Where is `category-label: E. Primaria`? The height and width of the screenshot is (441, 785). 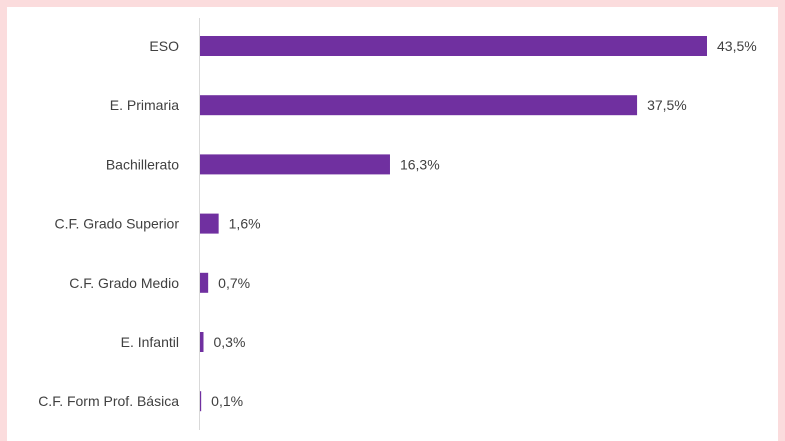
category-label: E. Primaria is located at coordinates (144, 105).